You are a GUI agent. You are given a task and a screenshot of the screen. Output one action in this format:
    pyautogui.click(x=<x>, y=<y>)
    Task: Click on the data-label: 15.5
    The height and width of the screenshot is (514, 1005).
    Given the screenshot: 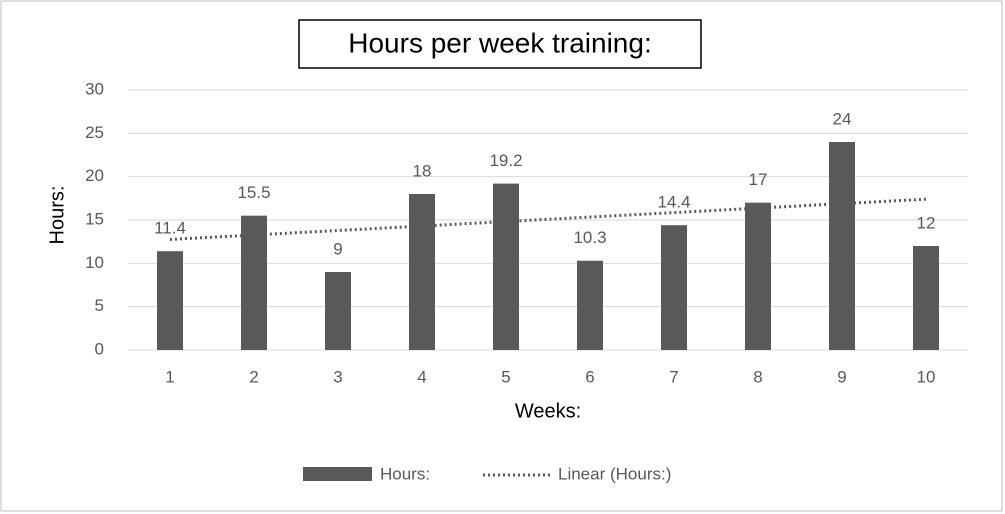 What is the action you would take?
    pyautogui.click(x=253, y=192)
    